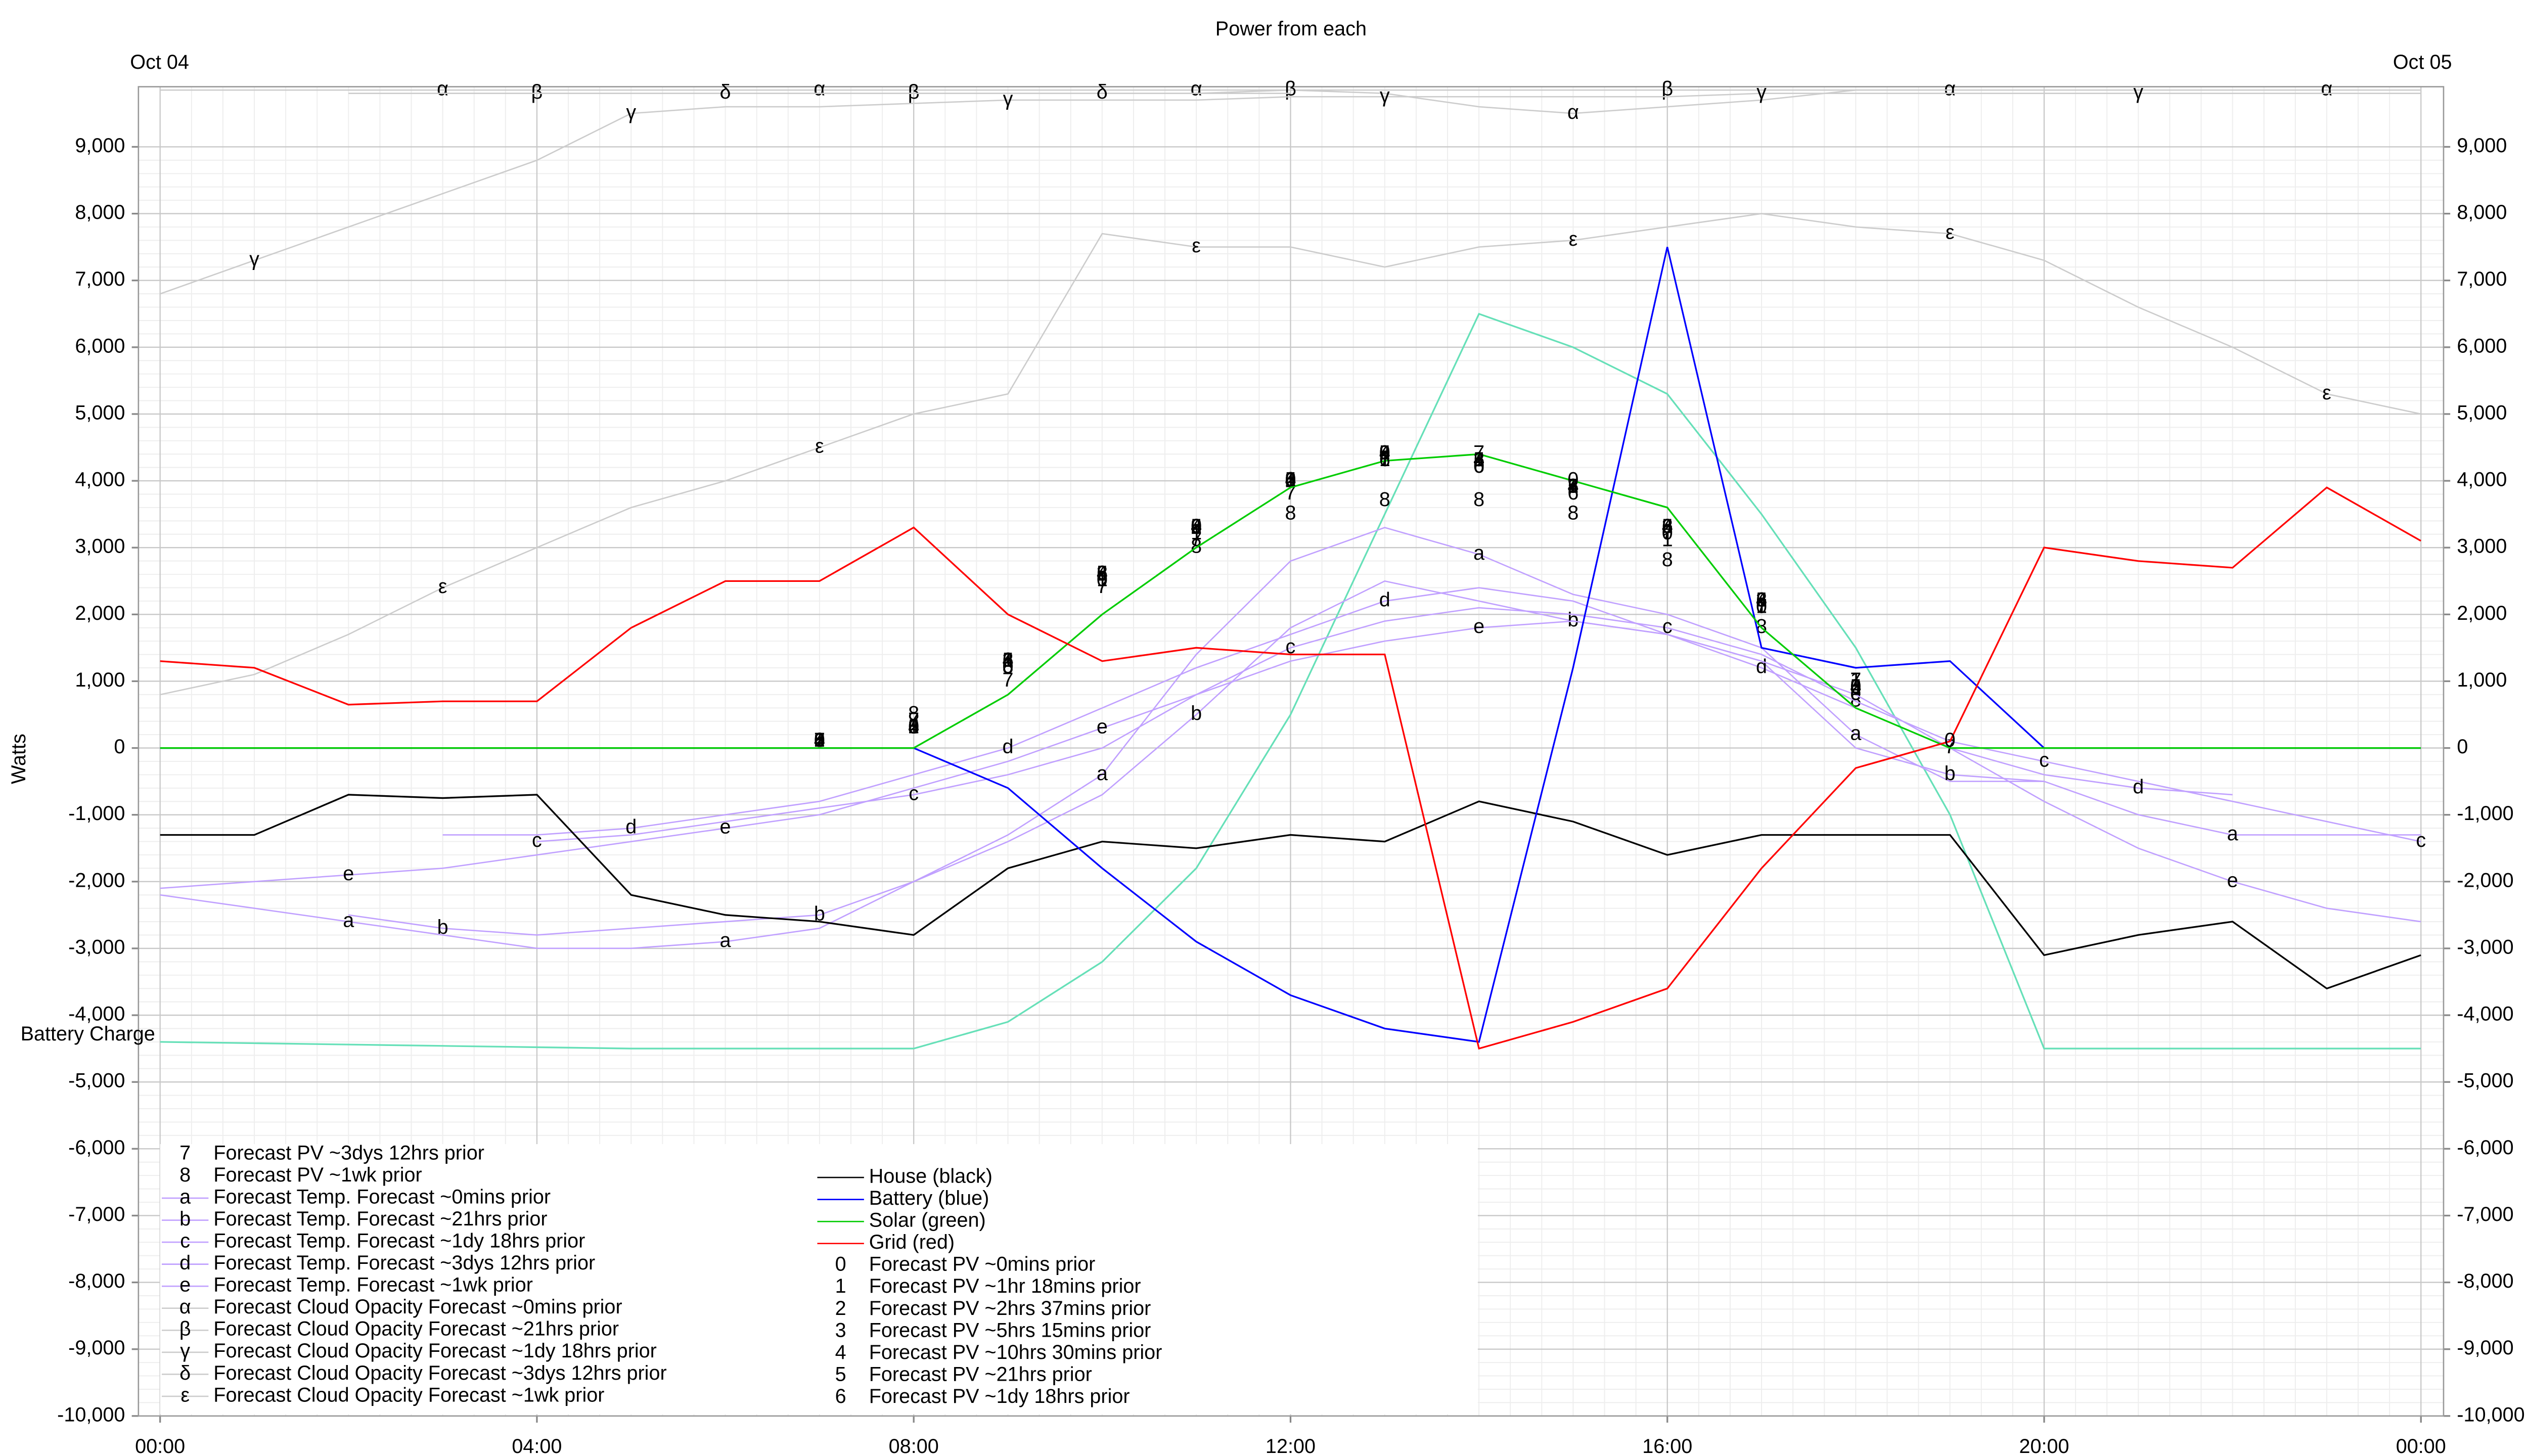 The width and height of the screenshot is (2528, 1456). I want to click on legend-label: House (black), so click(931, 1176).